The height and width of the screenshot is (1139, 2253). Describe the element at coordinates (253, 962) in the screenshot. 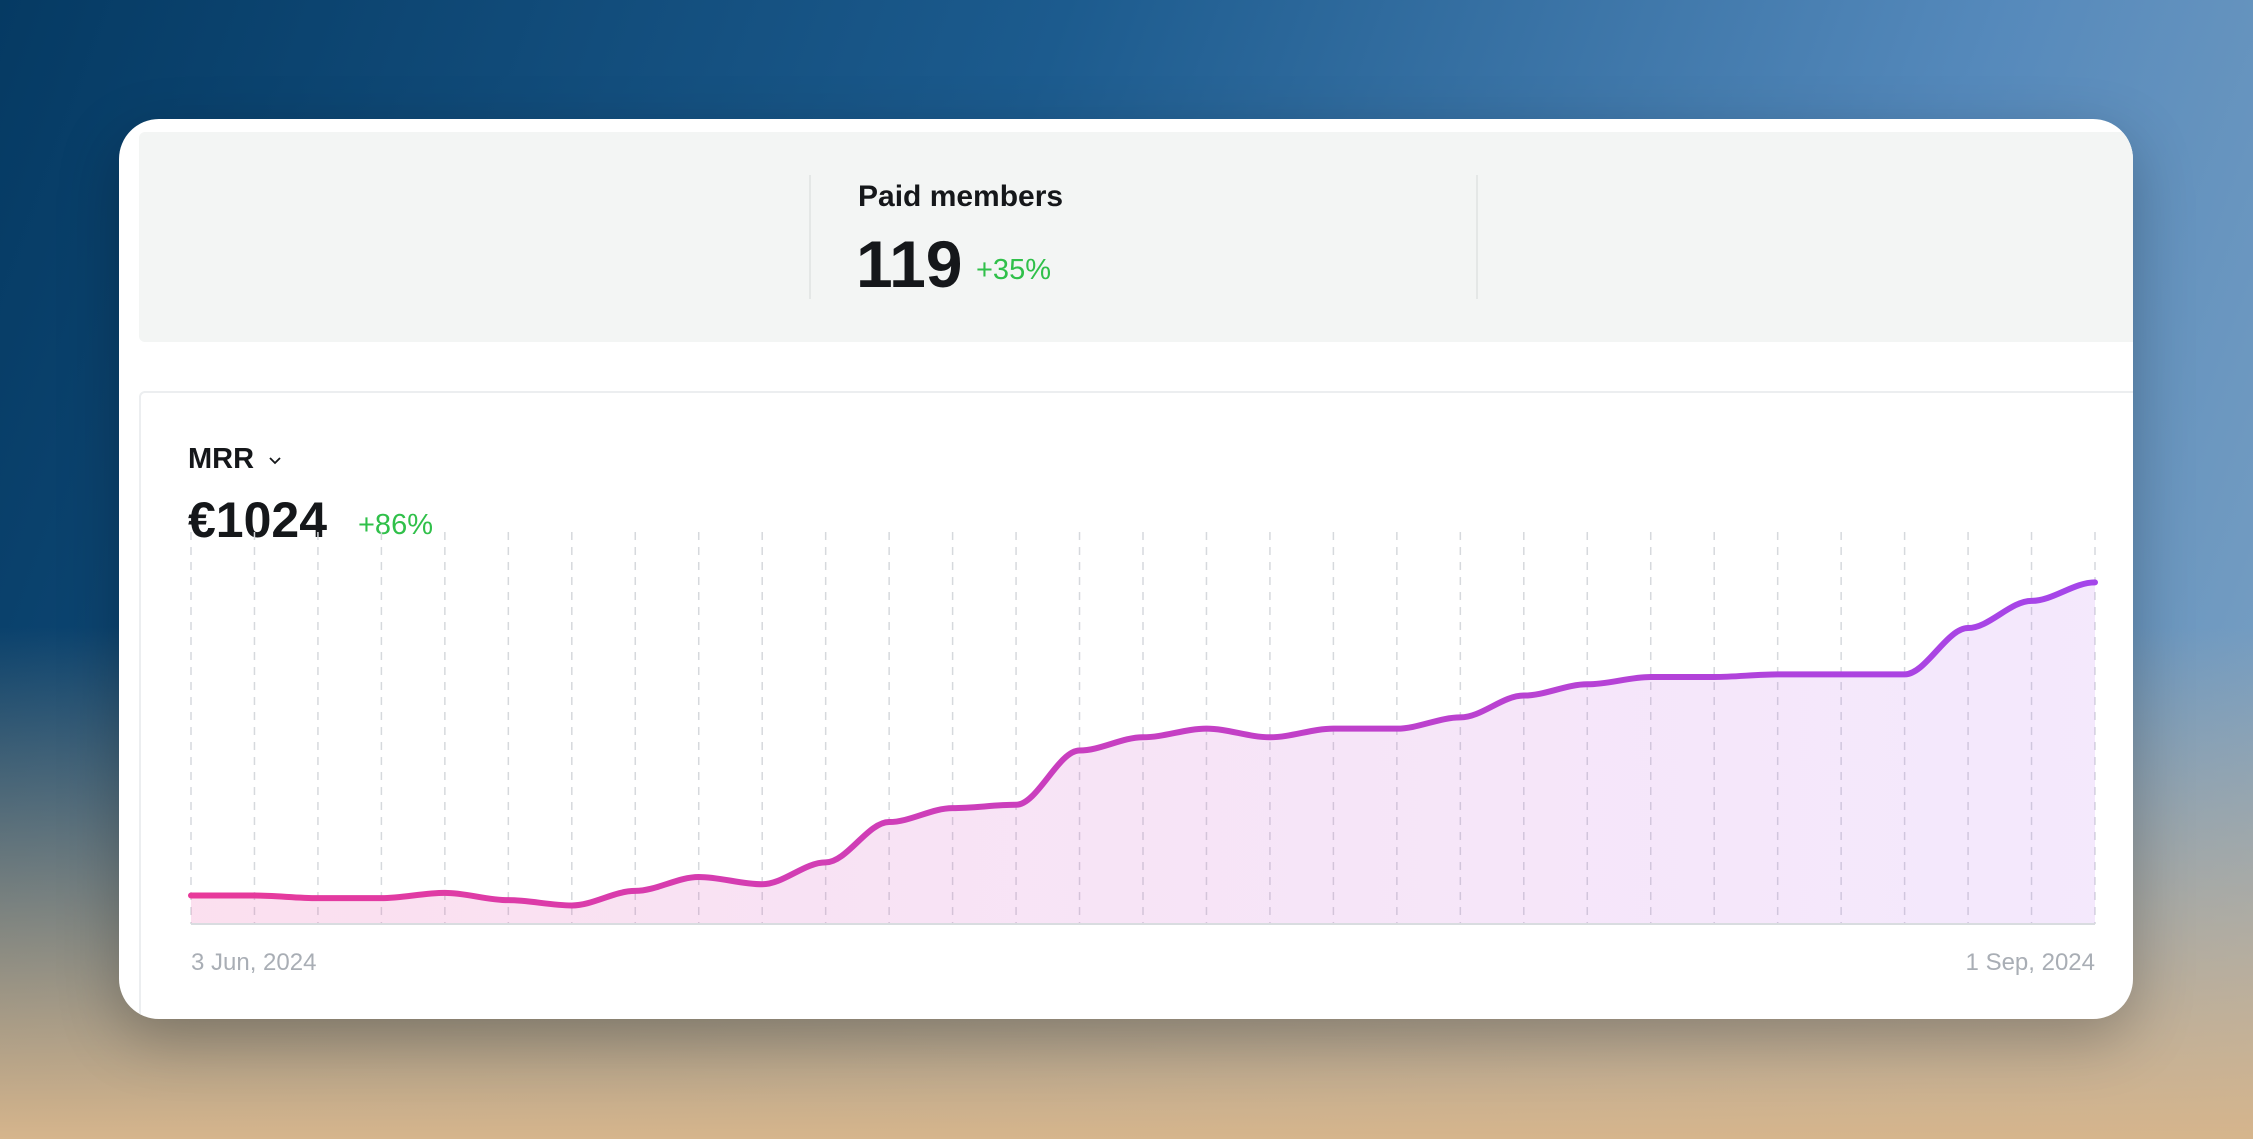

I see `x-tick-label: 3 Jun, 2024` at that location.